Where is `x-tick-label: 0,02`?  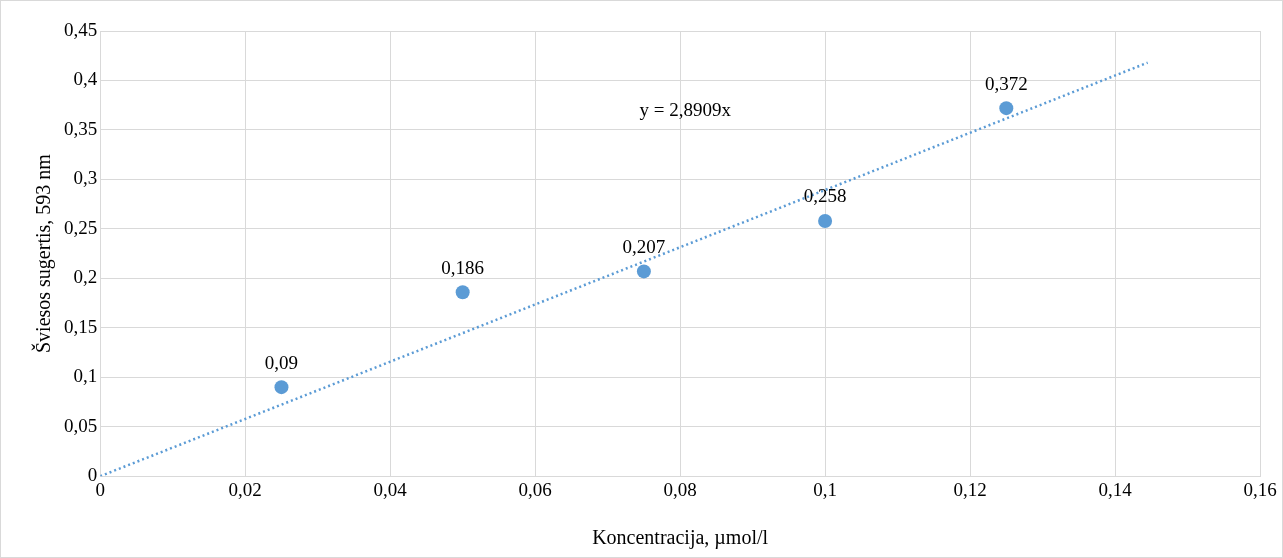
x-tick-label: 0,02 is located at coordinates (245, 489).